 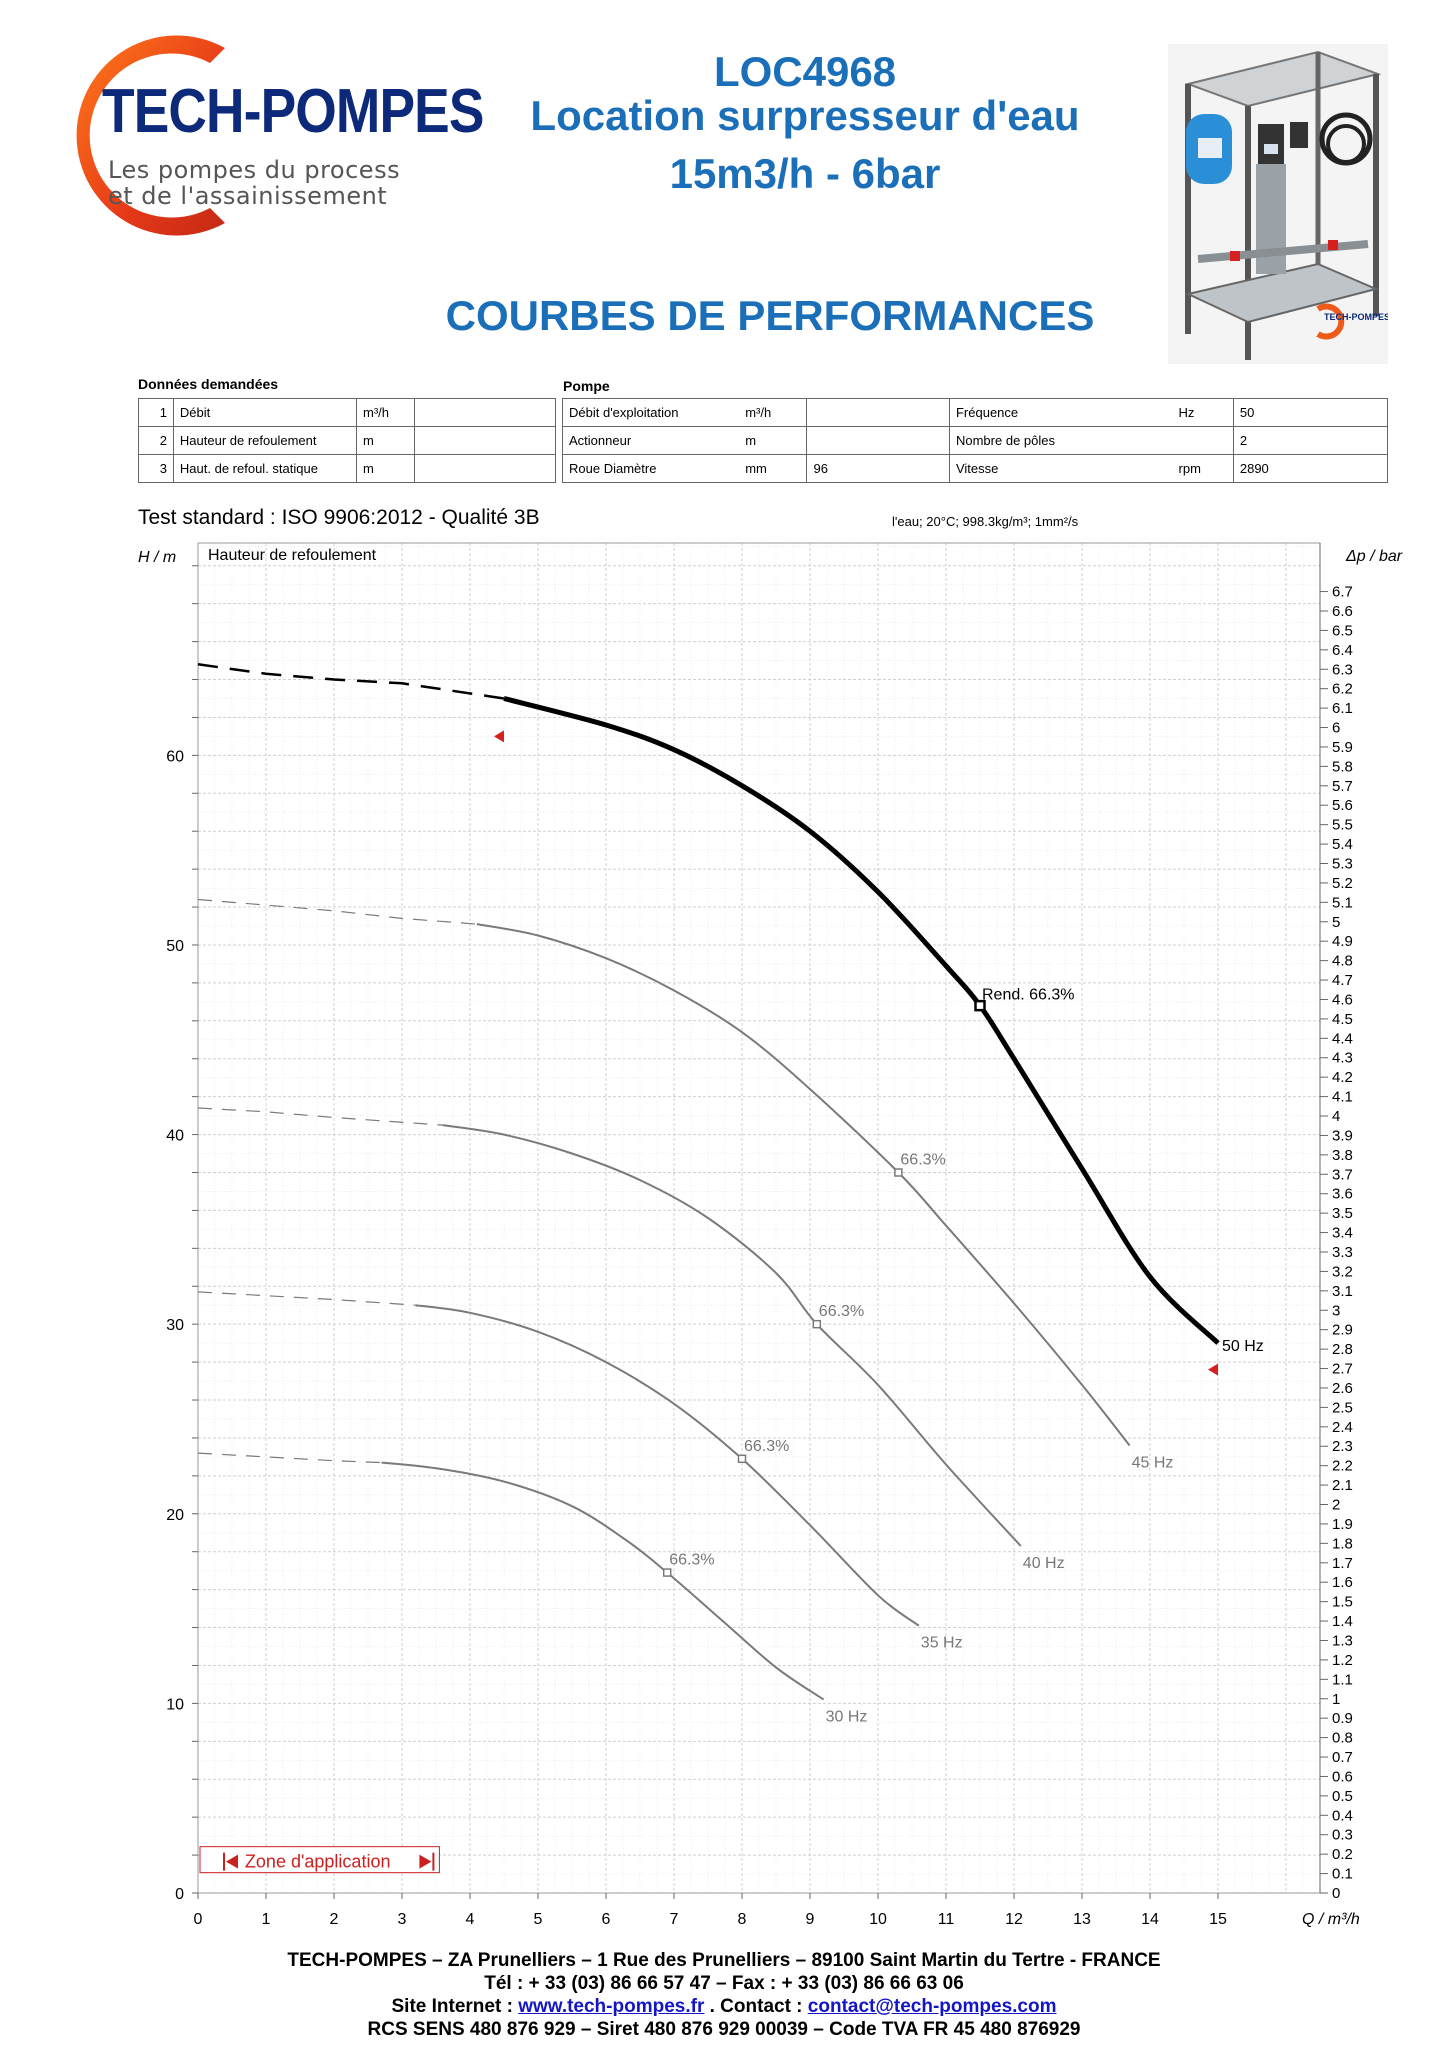 What do you see at coordinates (157, 557) in the screenshot?
I see `y-axis-label: H / m` at bounding box center [157, 557].